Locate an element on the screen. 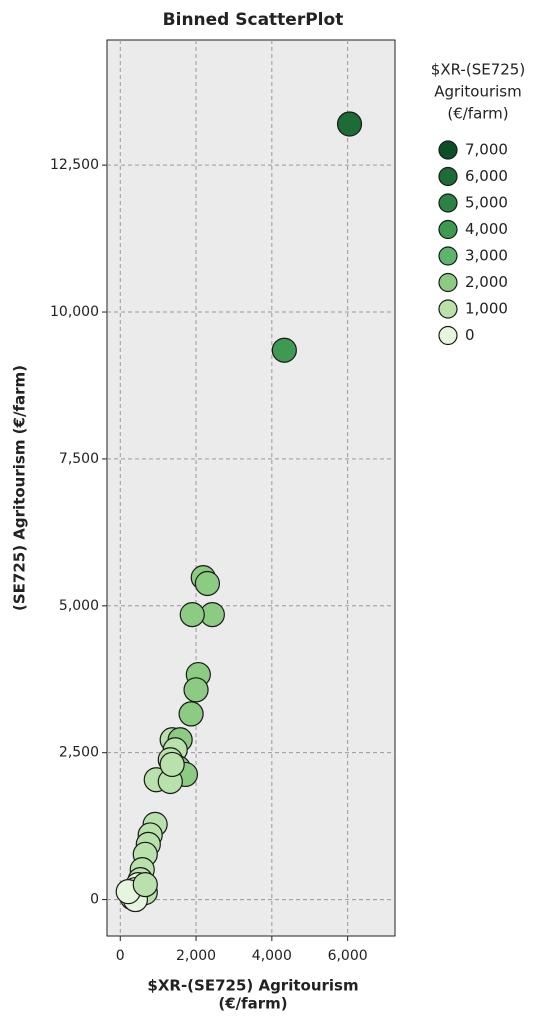 The width and height of the screenshot is (550, 1027). legend-label: 4,000 is located at coordinates (486, 229).